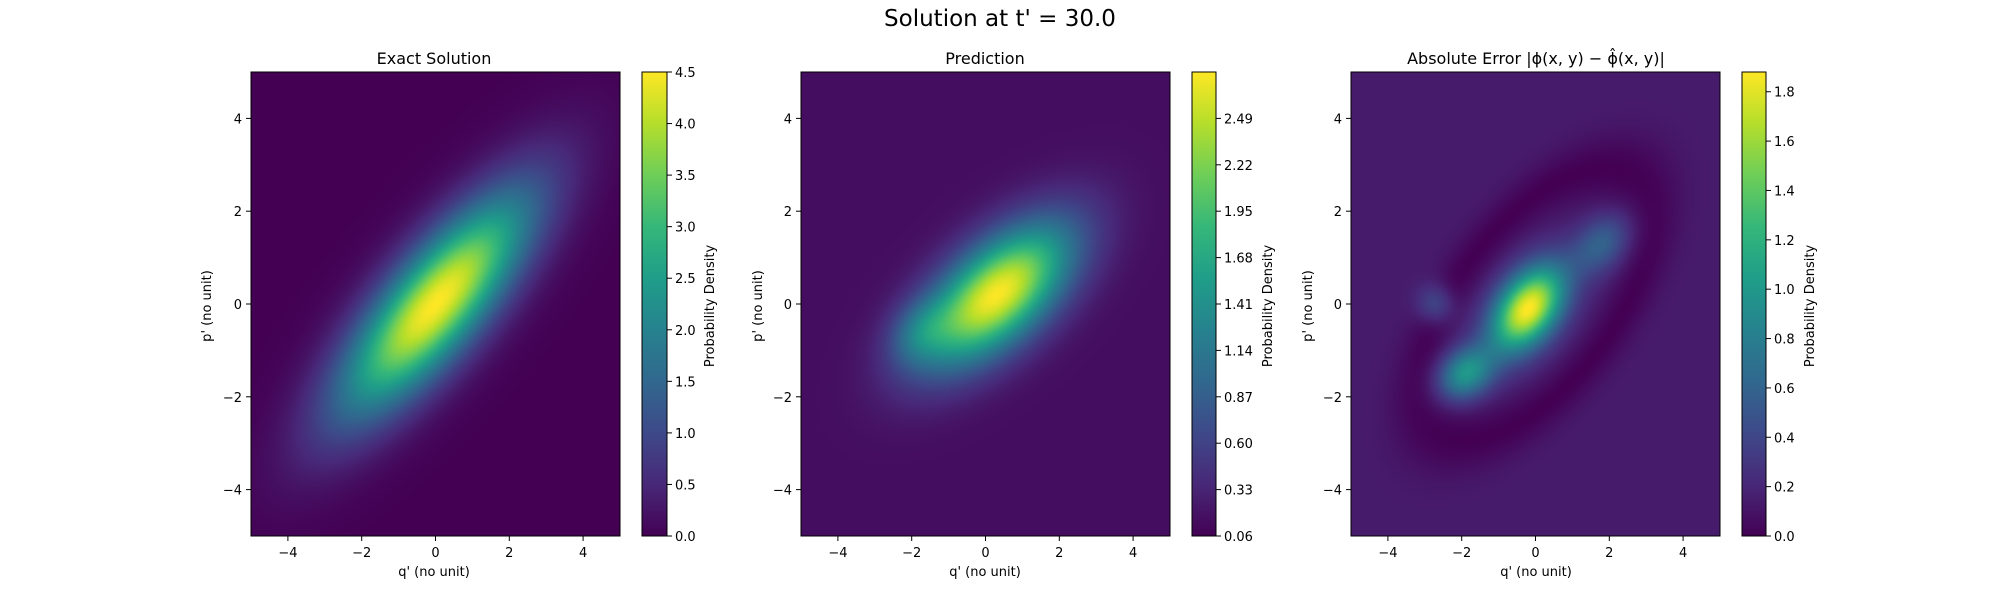 This screenshot has height=600, width=2000. Describe the element at coordinates (1238, 212) in the screenshot. I see `colorbar-tick-label: 1.95` at that location.